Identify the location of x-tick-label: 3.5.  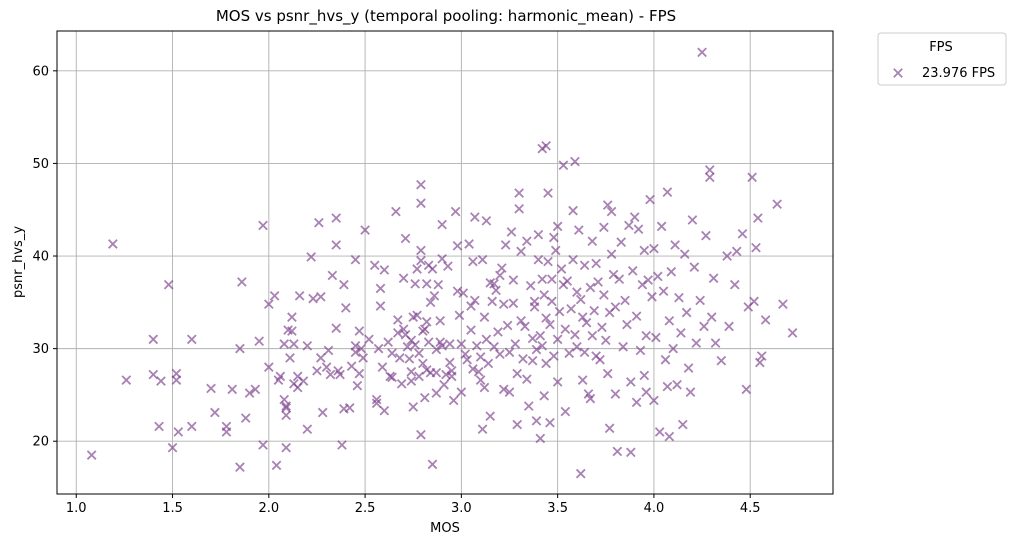
(557, 508).